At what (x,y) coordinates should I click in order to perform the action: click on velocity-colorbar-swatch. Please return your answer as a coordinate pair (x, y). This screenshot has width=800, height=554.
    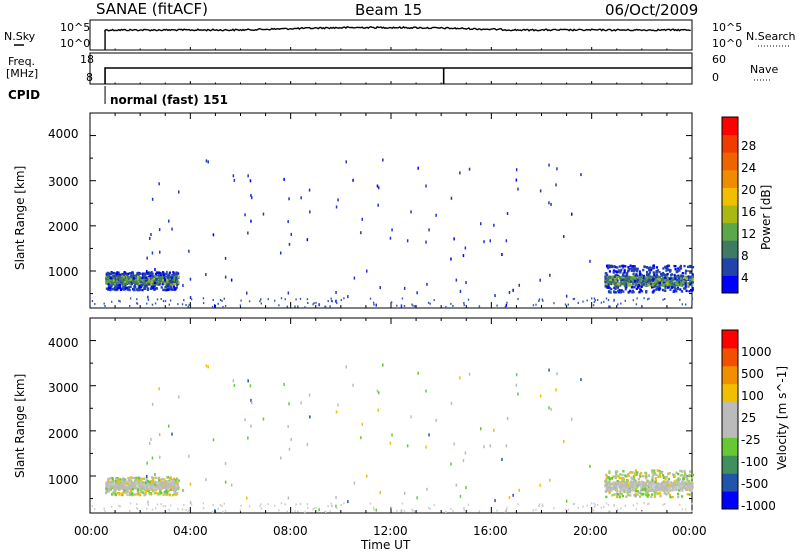
    Looking at the image, I should click on (730, 482).